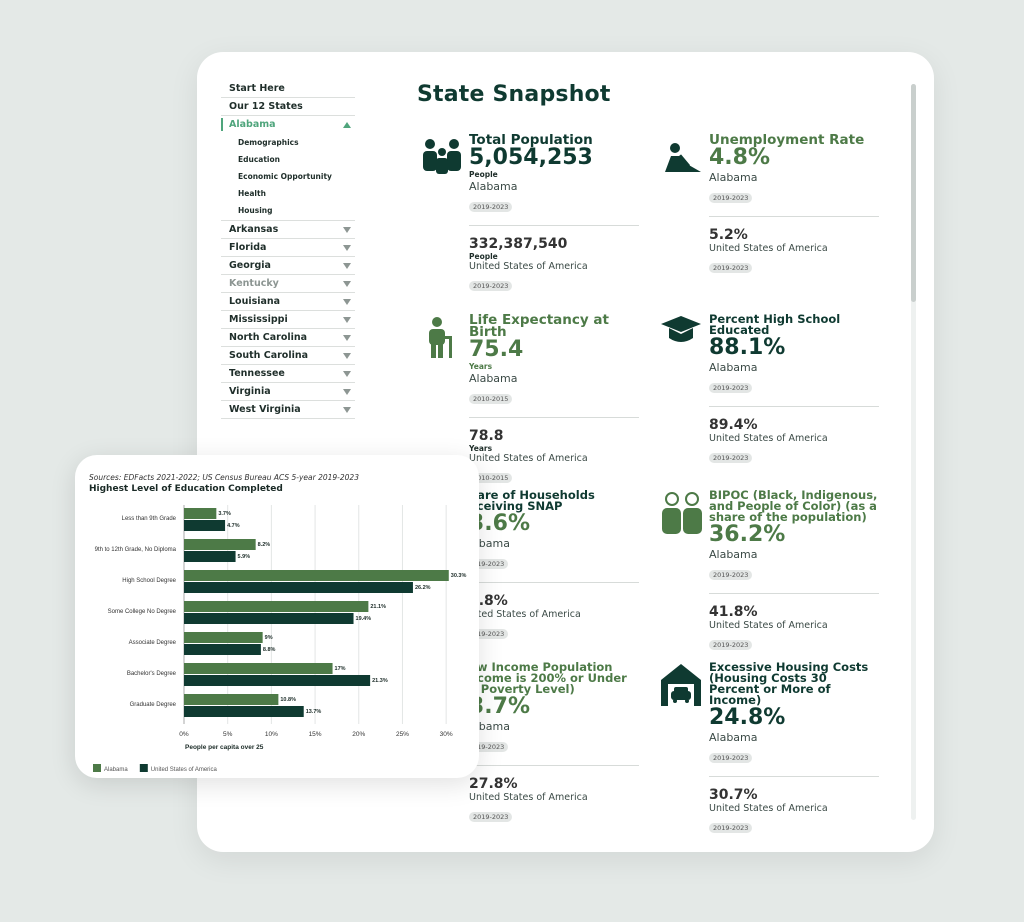  Describe the element at coordinates (733, 612) in the screenshot. I see `us-value: 41.8%` at that location.